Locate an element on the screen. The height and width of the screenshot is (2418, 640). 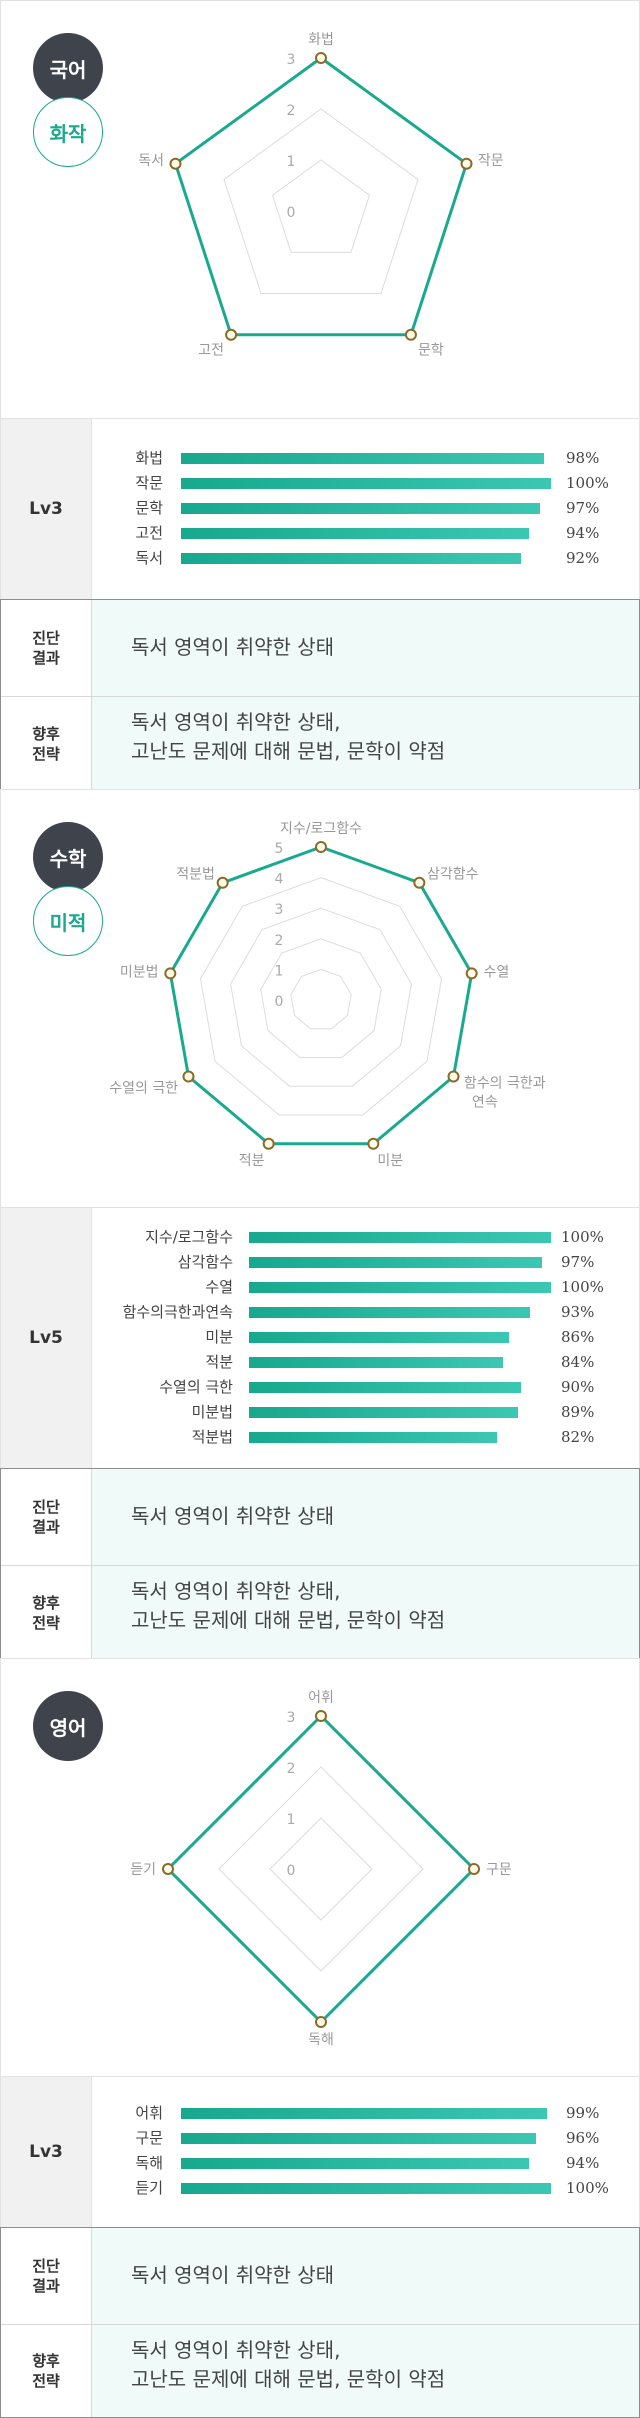
radar-scale-tick: 2 is located at coordinates (279, 941).